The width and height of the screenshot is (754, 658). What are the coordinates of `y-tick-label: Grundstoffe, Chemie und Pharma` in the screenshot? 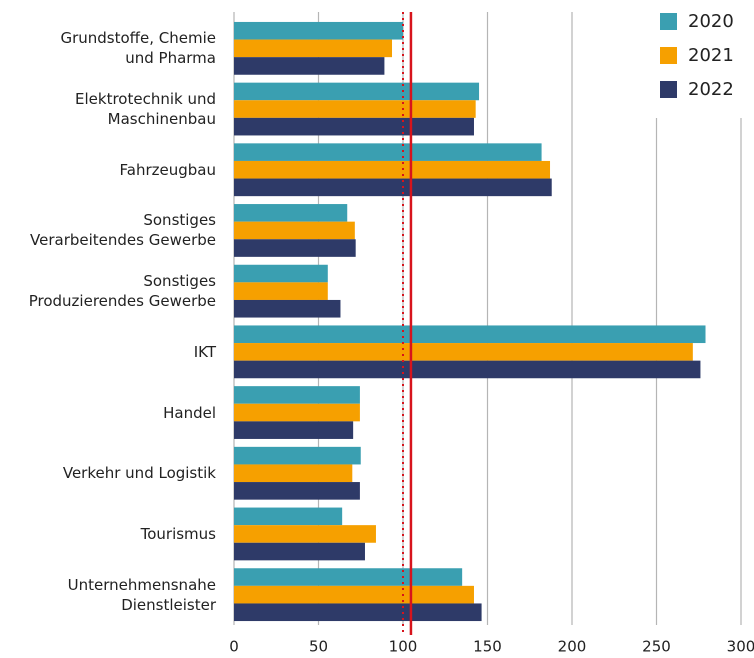 It's located at (138, 48).